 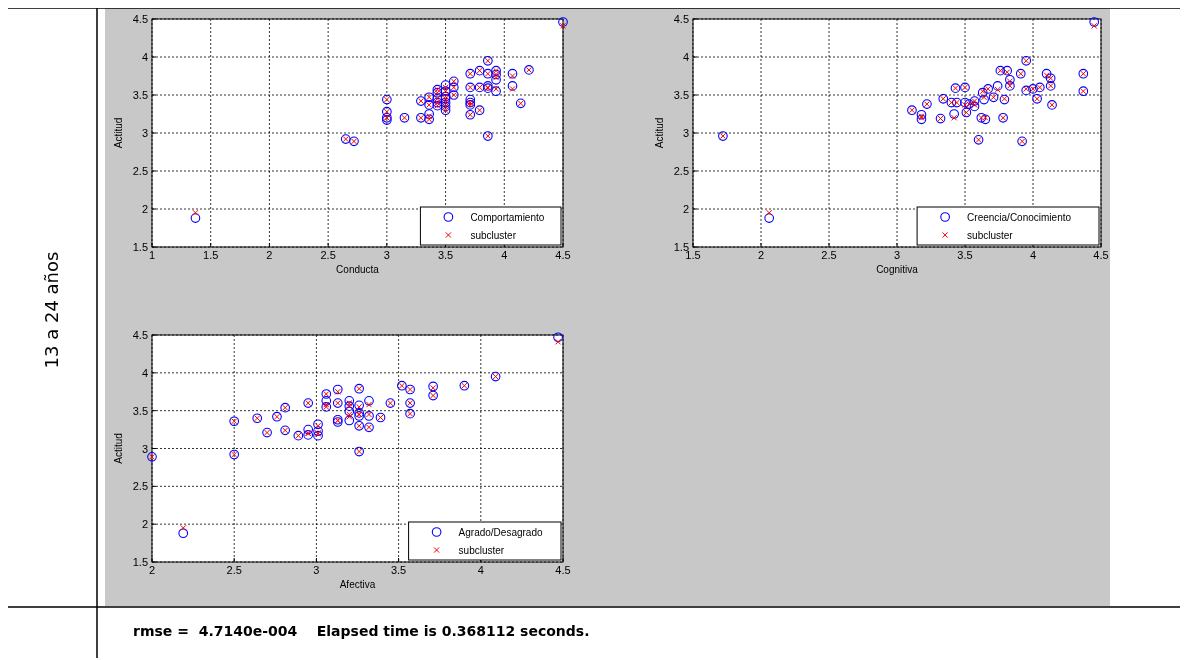 What do you see at coordinates (507, 217) in the screenshot?
I see `legend-label: Comportamiento` at bounding box center [507, 217].